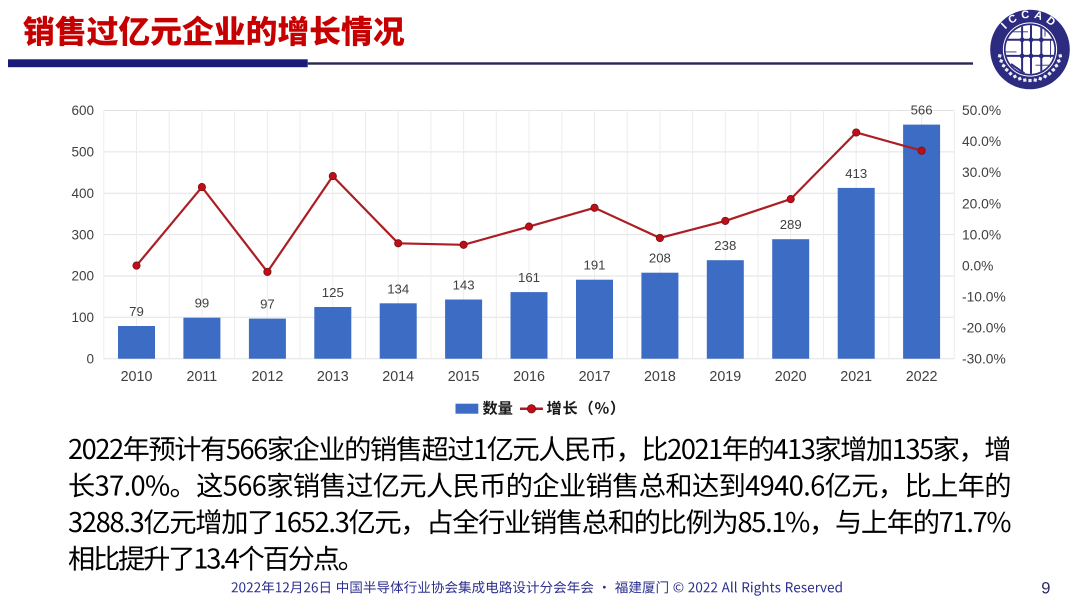 The image size is (1080, 607). Describe the element at coordinates (791, 224) in the screenshot. I see `svg-text: 289` at that location.